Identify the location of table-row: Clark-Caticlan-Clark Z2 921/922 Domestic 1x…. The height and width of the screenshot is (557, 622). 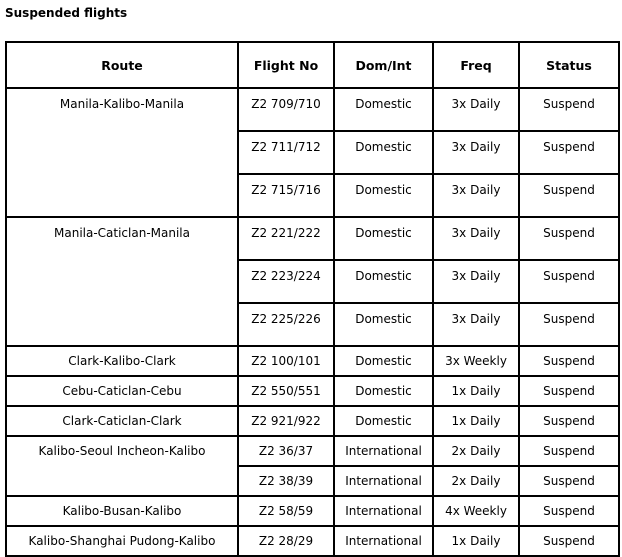
(312, 421).